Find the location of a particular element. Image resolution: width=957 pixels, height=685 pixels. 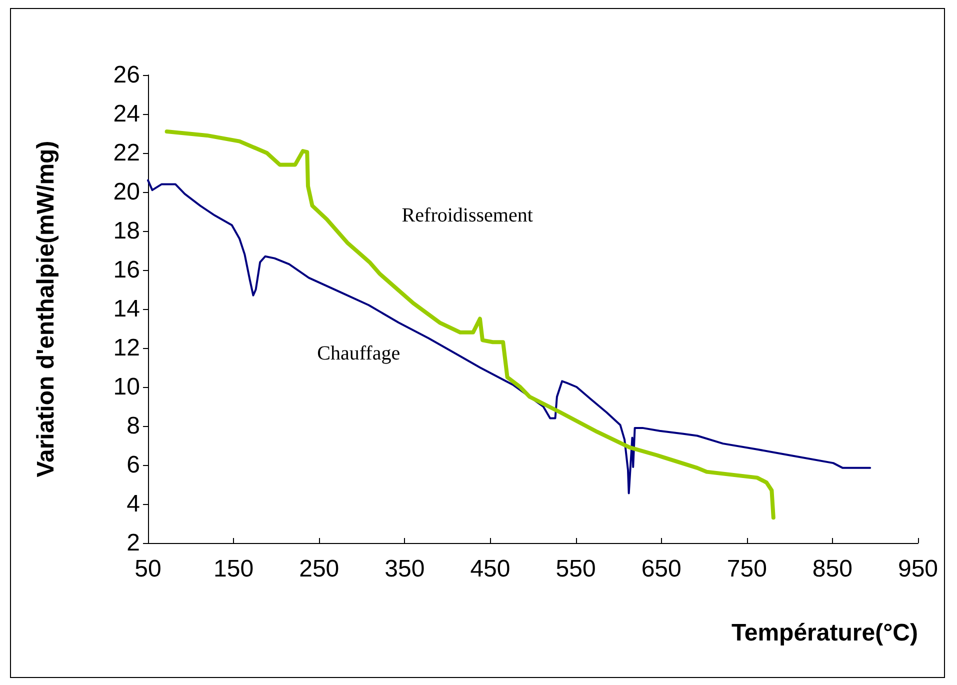

x-tick-label: 150 is located at coordinates (234, 569).